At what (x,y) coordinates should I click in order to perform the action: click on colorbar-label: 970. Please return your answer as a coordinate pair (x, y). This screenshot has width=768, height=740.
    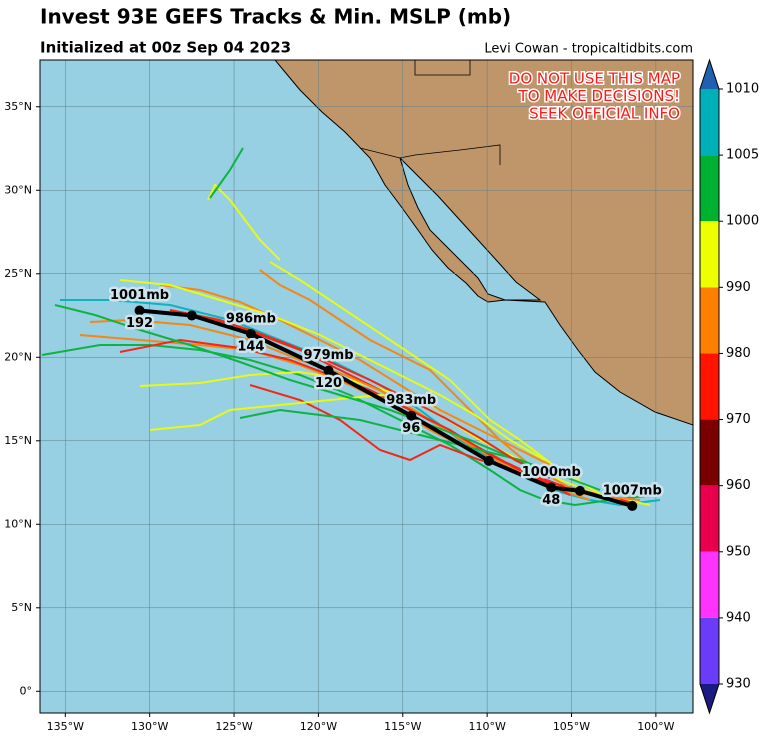
    Looking at the image, I should click on (738, 419).